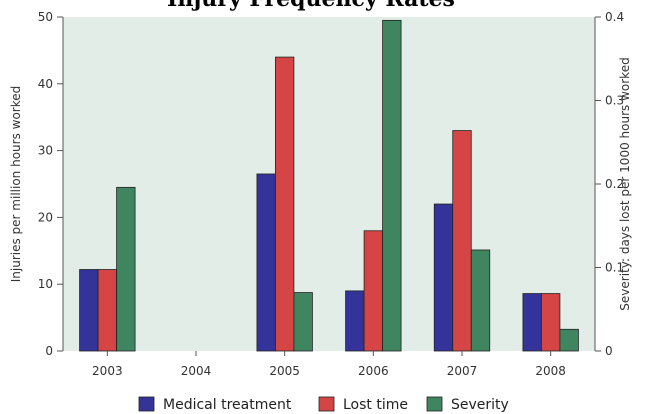  What do you see at coordinates (550, 371) in the screenshot?
I see `x-tick-label: 2008` at bounding box center [550, 371].